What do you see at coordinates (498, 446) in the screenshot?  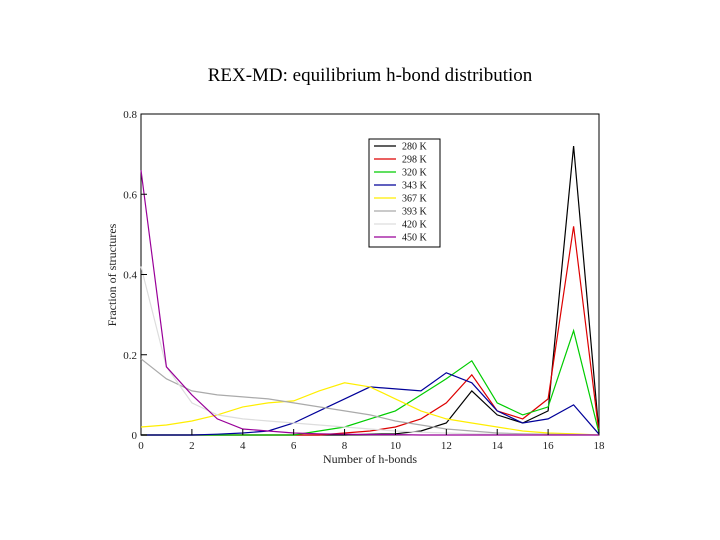 I see `x-tick-label: 14` at bounding box center [498, 446].